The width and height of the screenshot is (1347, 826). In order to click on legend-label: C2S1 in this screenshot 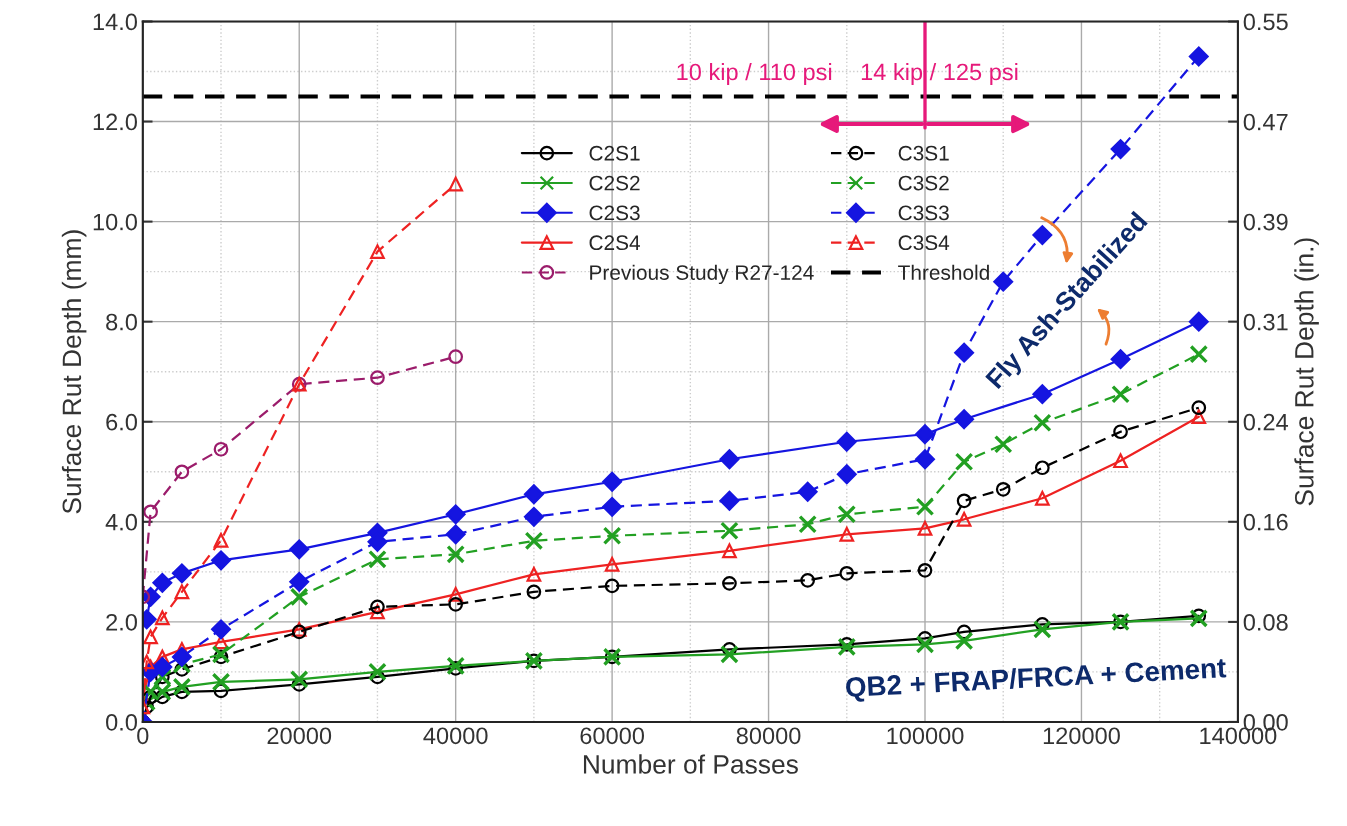, I will do `click(614, 153)`.